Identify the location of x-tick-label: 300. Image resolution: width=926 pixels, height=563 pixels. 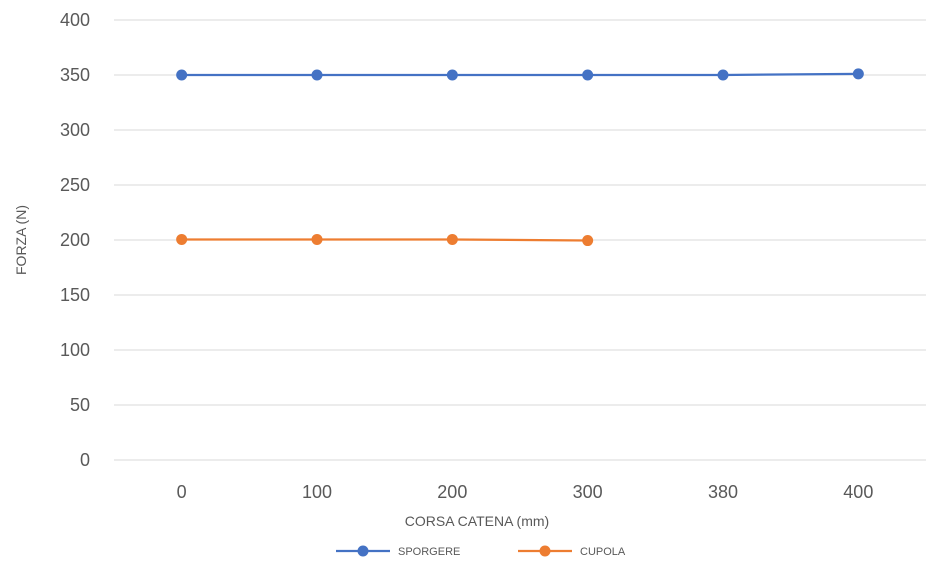
(588, 492).